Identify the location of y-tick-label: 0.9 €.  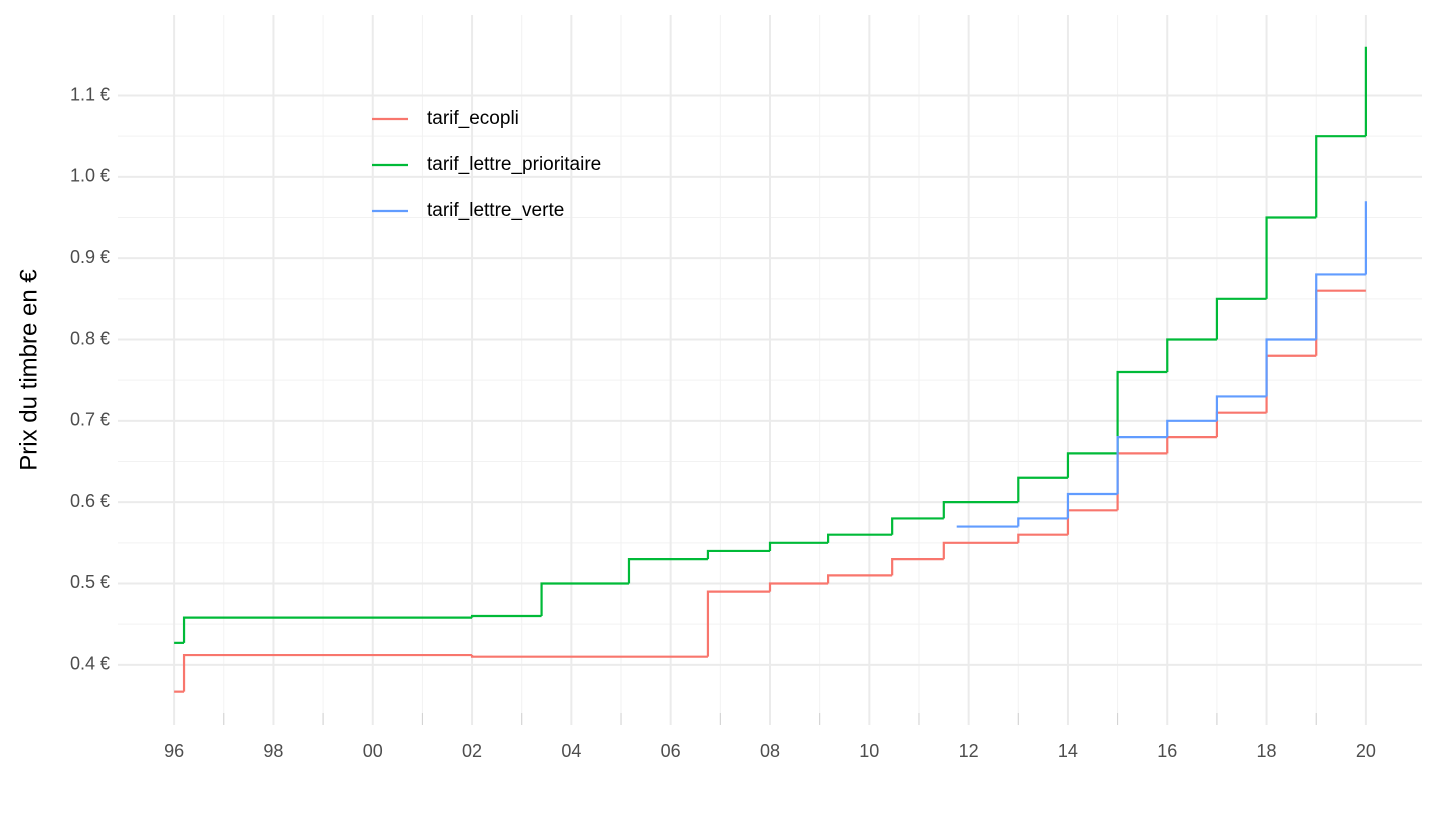
(90, 257).